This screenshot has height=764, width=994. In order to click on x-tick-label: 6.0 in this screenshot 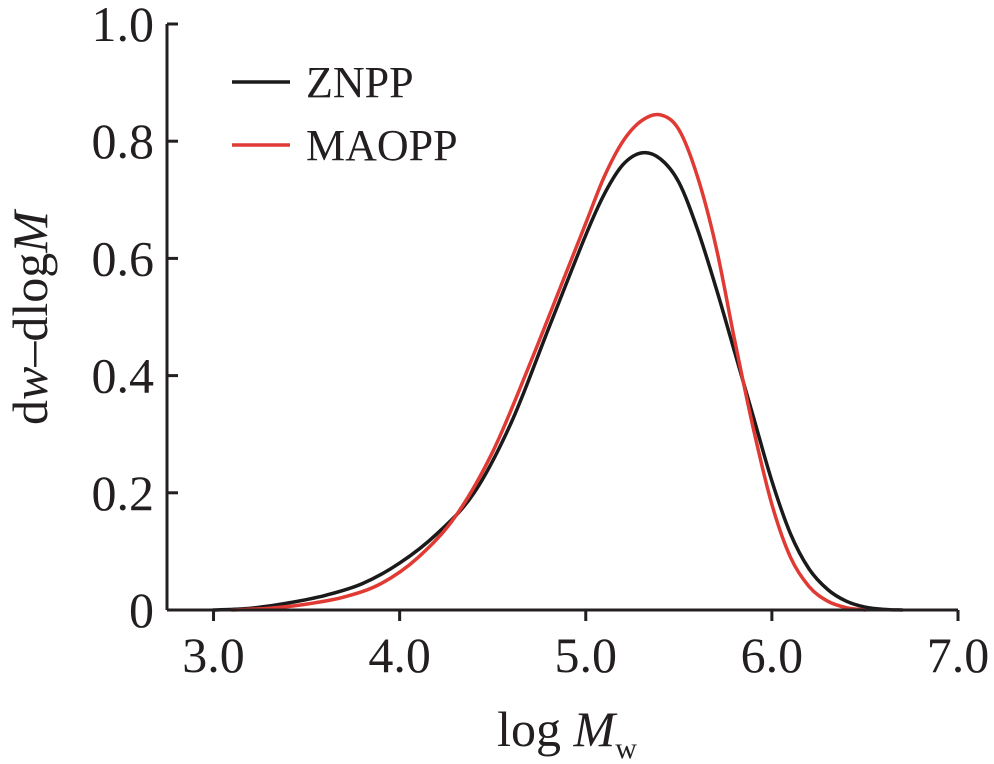, I will do `click(772, 655)`.